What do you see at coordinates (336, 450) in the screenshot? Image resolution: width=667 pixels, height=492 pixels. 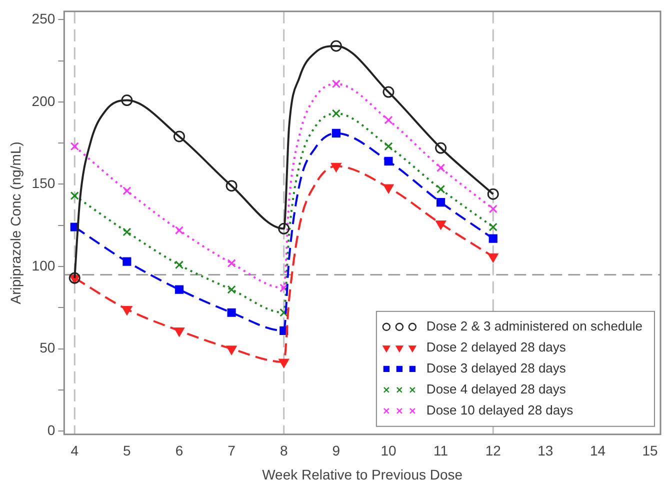 I see `x-tick-label: 9` at bounding box center [336, 450].